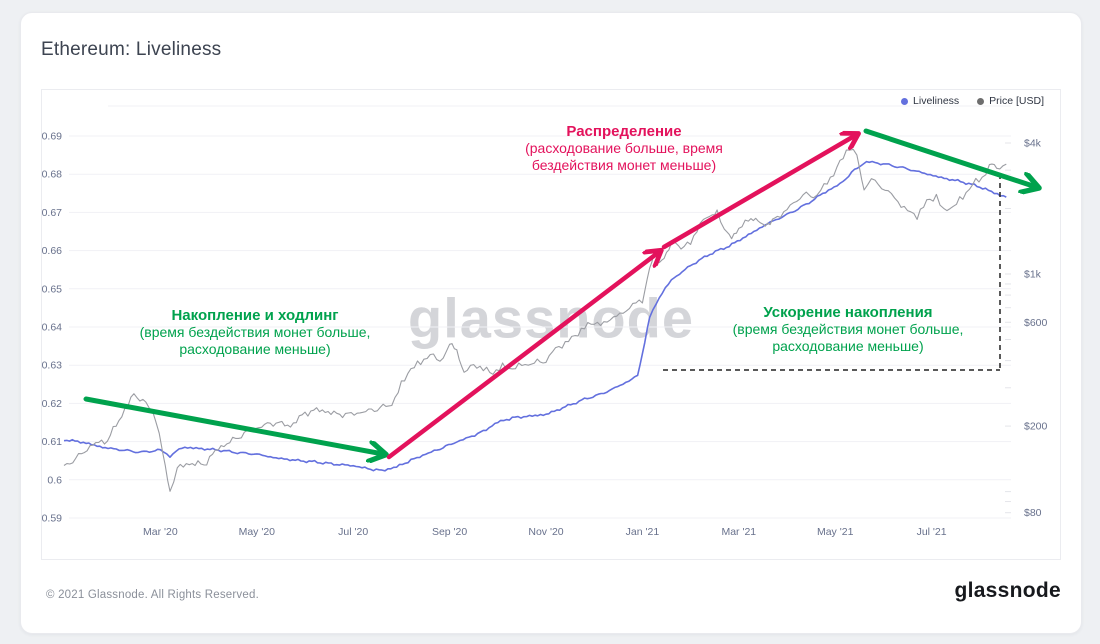  Describe the element at coordinates (643, 532) in the screenshot. I see `x-tick-label: Jan '21` at that location.